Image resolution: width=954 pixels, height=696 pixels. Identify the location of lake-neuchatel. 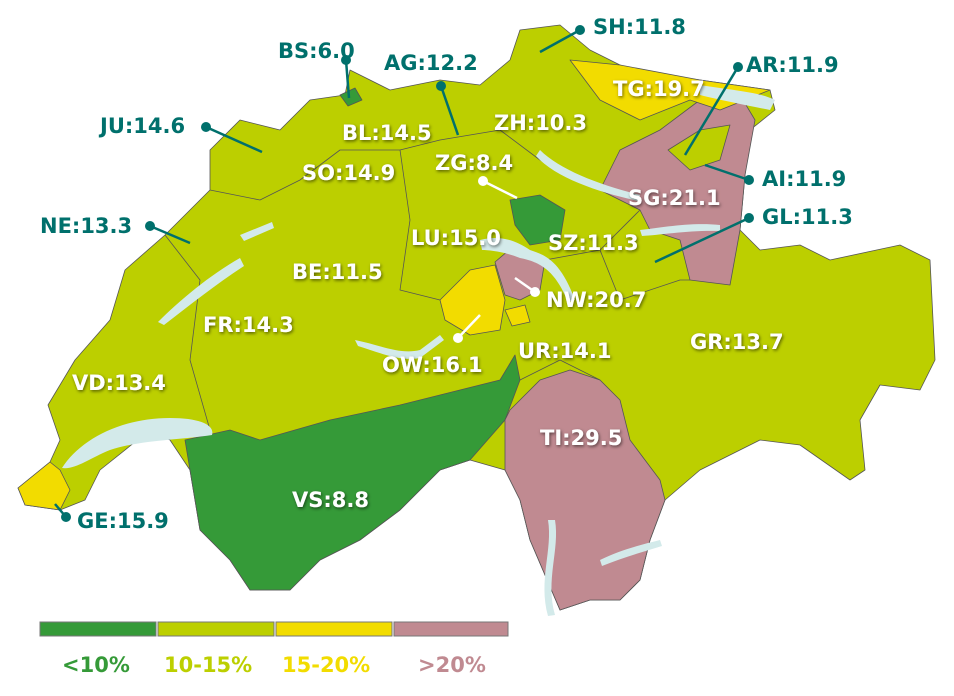
(201, 291).